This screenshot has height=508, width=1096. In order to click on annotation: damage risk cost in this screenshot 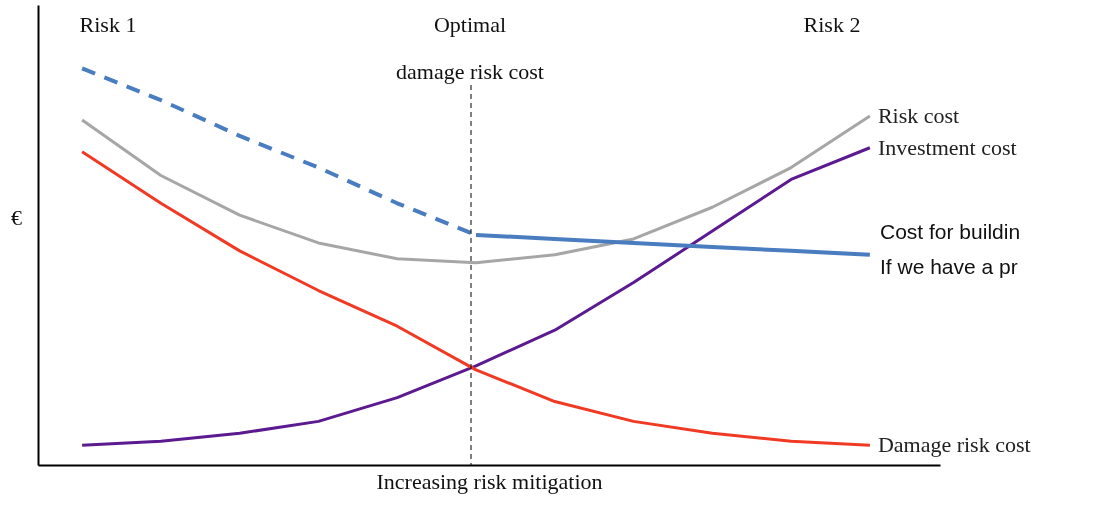, I will do `click(470, 71)`.